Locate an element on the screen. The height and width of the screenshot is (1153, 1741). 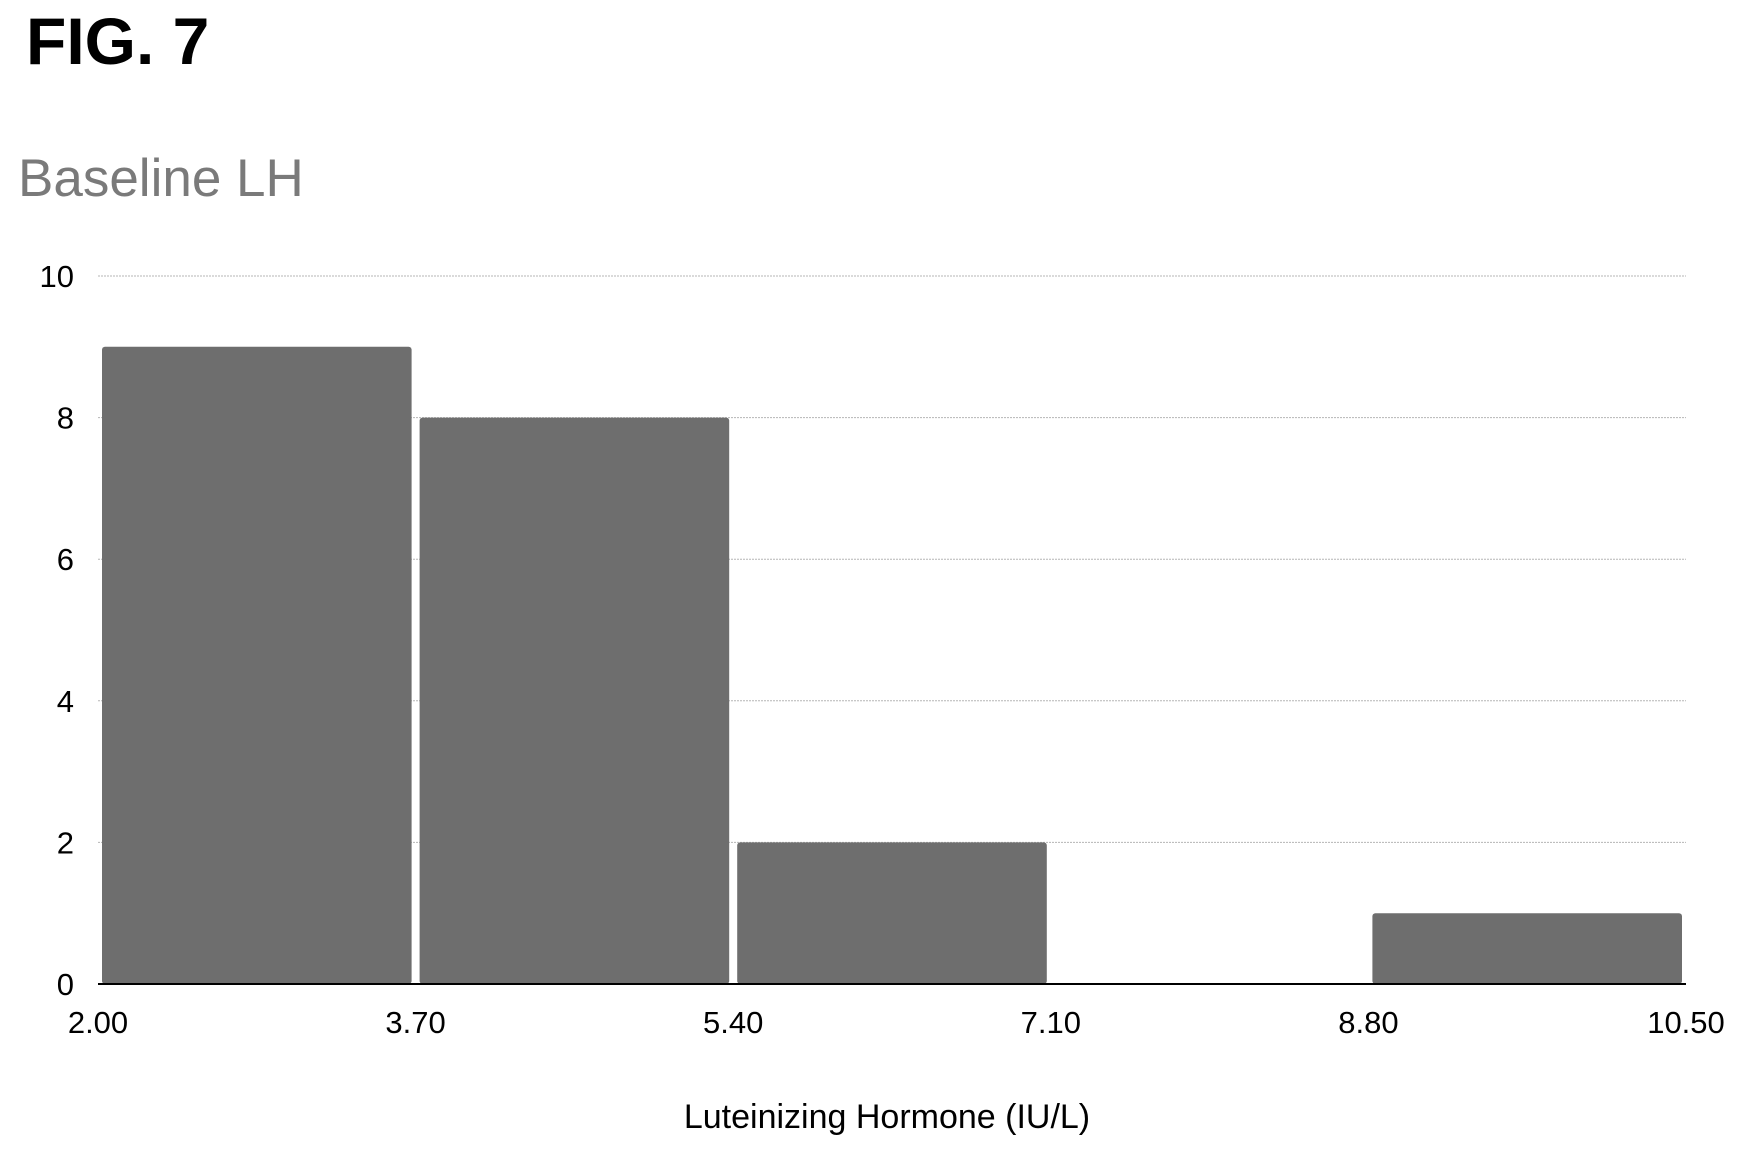
figure-label: FIG. 7 is located at coordinates (118, 41).